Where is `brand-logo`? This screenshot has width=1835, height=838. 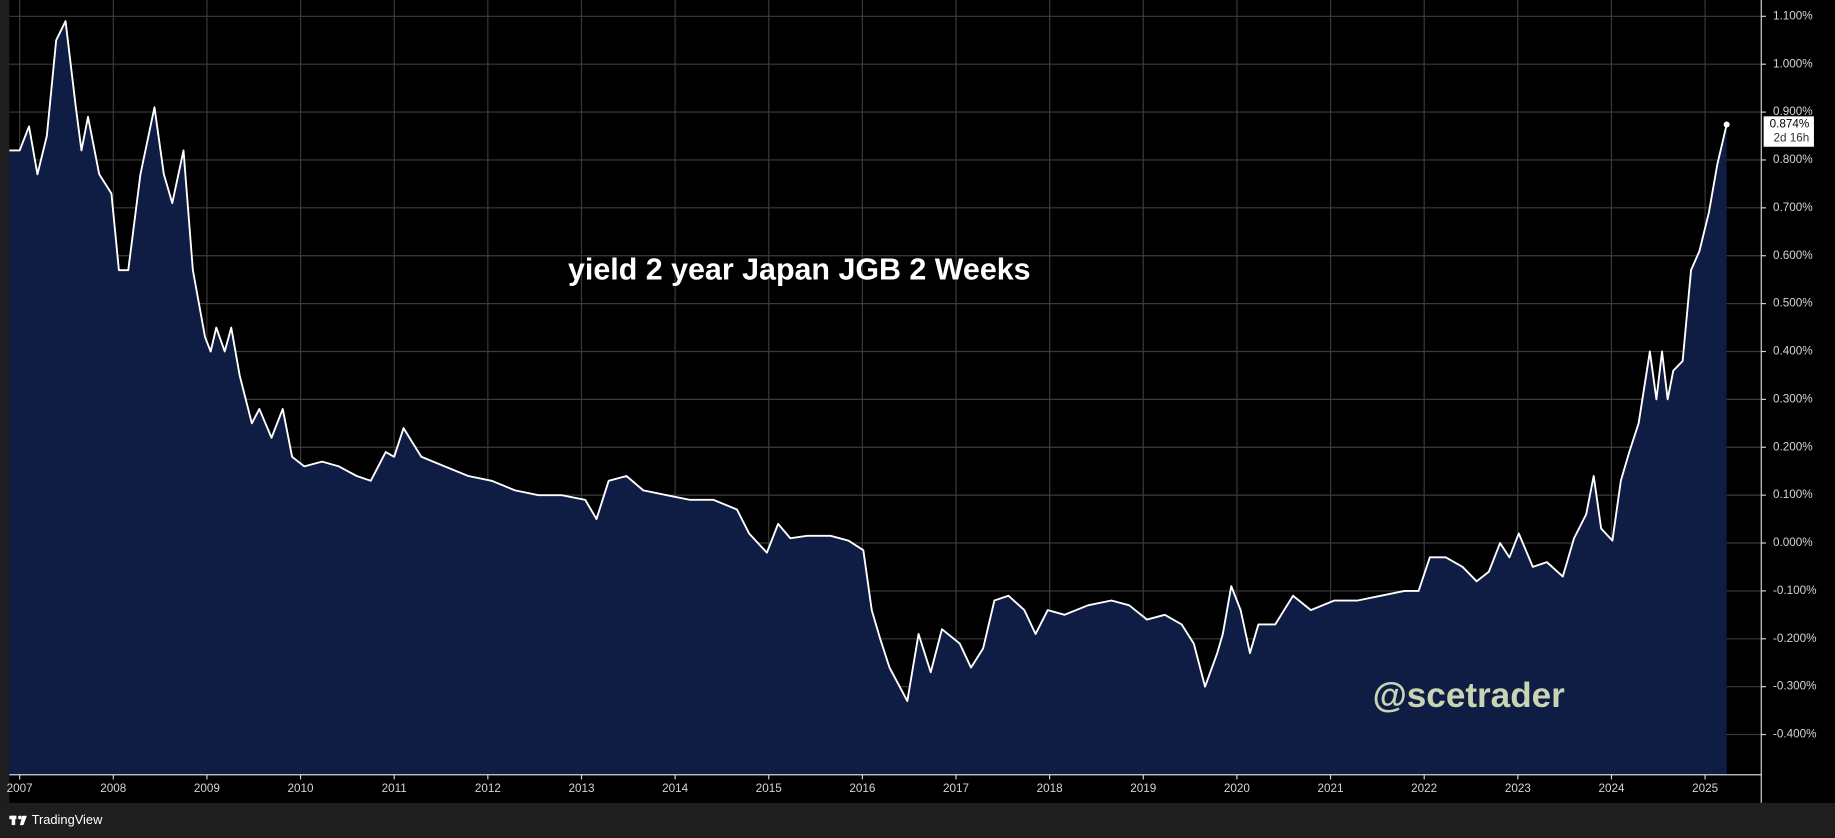
brand-logo is located at coordinates (18, 820).